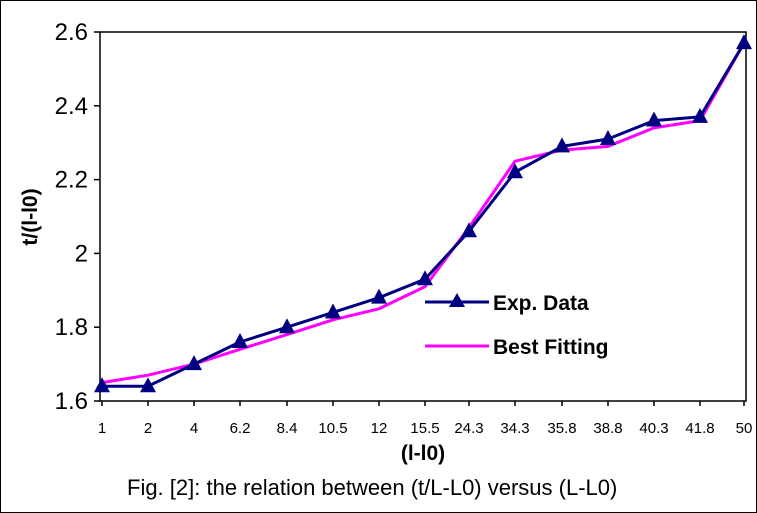 This screenshot has height=513, width=757. Describe the element at coordinates (240, 428) in the screenshot. I see `x-tick-label: 6.2` at that location.